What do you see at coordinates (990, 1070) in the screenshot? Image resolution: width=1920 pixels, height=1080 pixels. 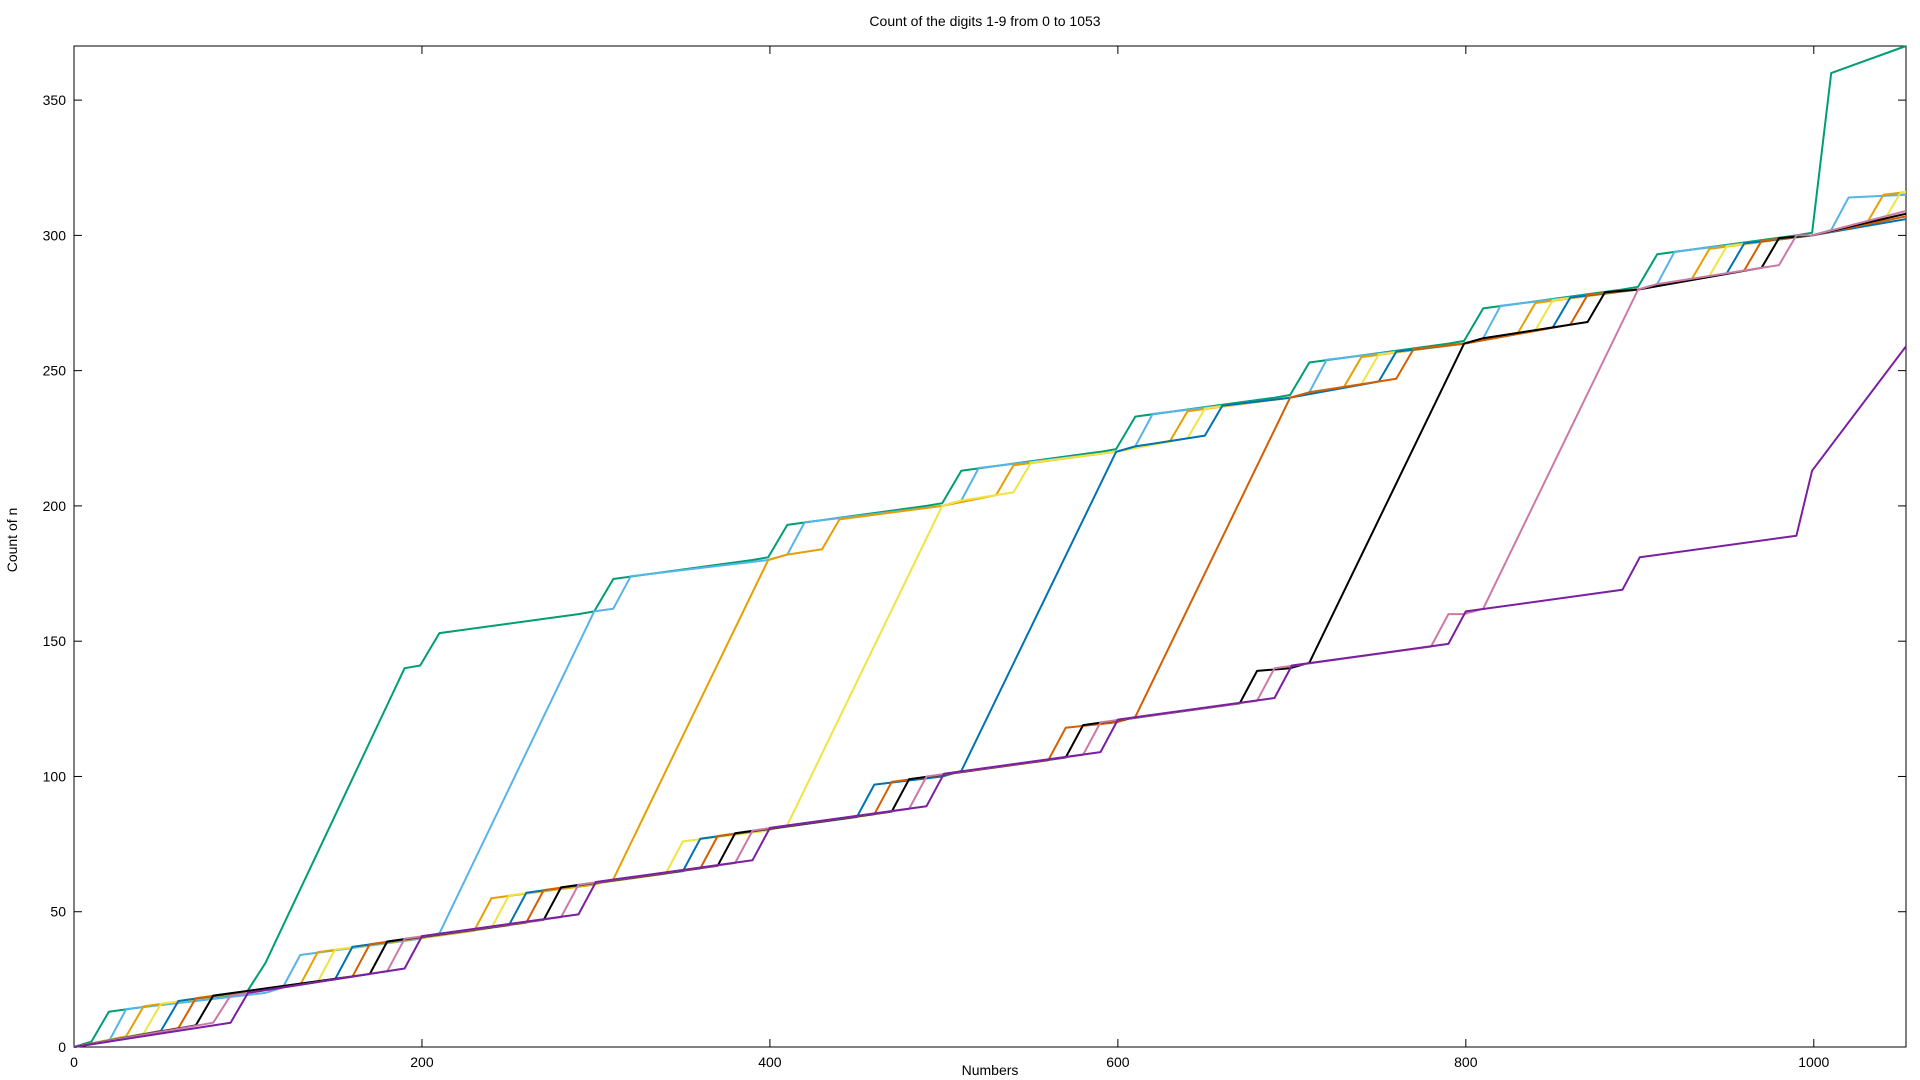 I see `x-axis-label: Numbers` at bounding box center [990, 1070].